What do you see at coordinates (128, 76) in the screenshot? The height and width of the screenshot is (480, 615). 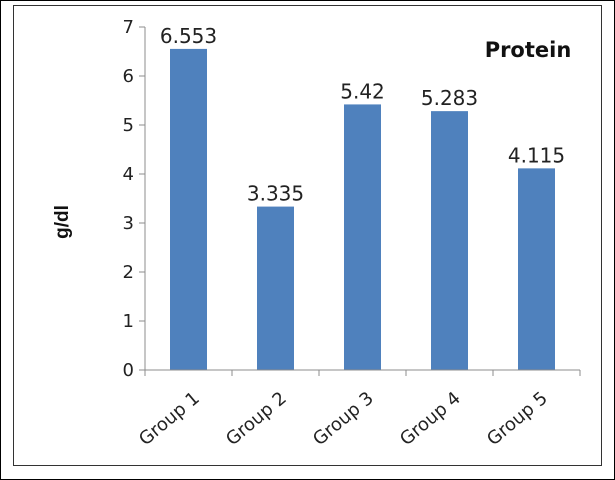 I see `y-tick-label: 6` at bounding box center [128, 76].